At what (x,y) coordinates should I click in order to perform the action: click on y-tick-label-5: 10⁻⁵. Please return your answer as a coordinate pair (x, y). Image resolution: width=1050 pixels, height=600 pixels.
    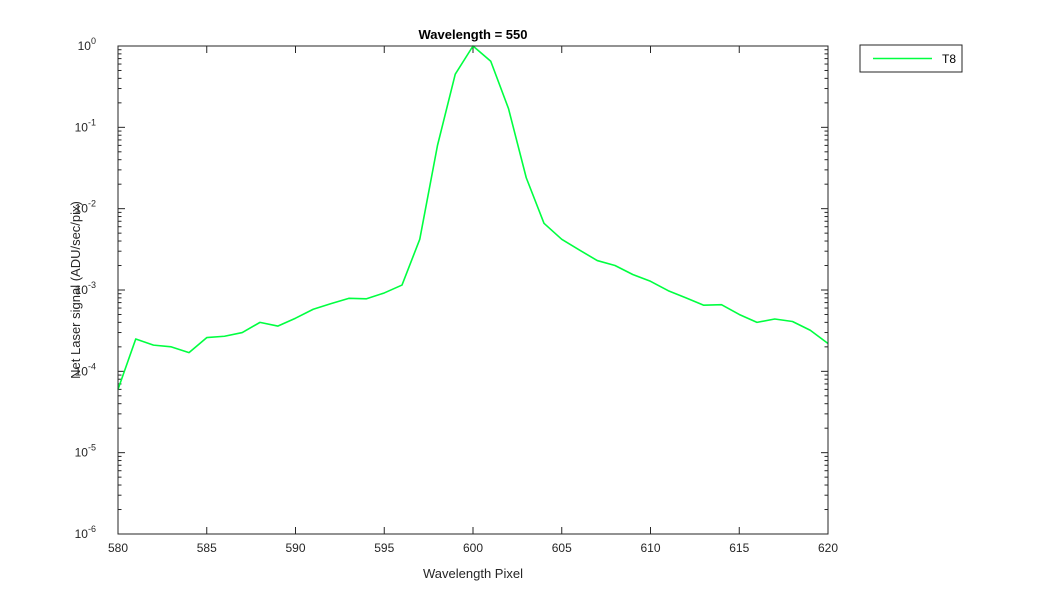
    Looking at the image, I should click on (85, 451).